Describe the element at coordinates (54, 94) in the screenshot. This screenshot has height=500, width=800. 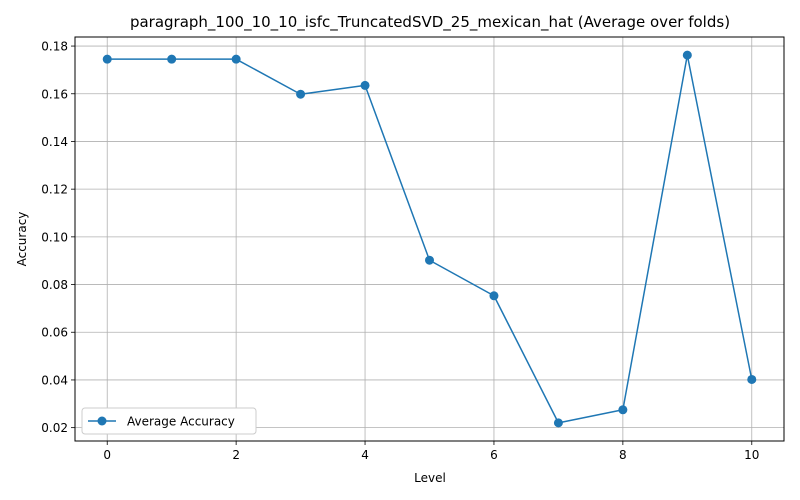
I see `y-tick-label: 0.16` at that location.